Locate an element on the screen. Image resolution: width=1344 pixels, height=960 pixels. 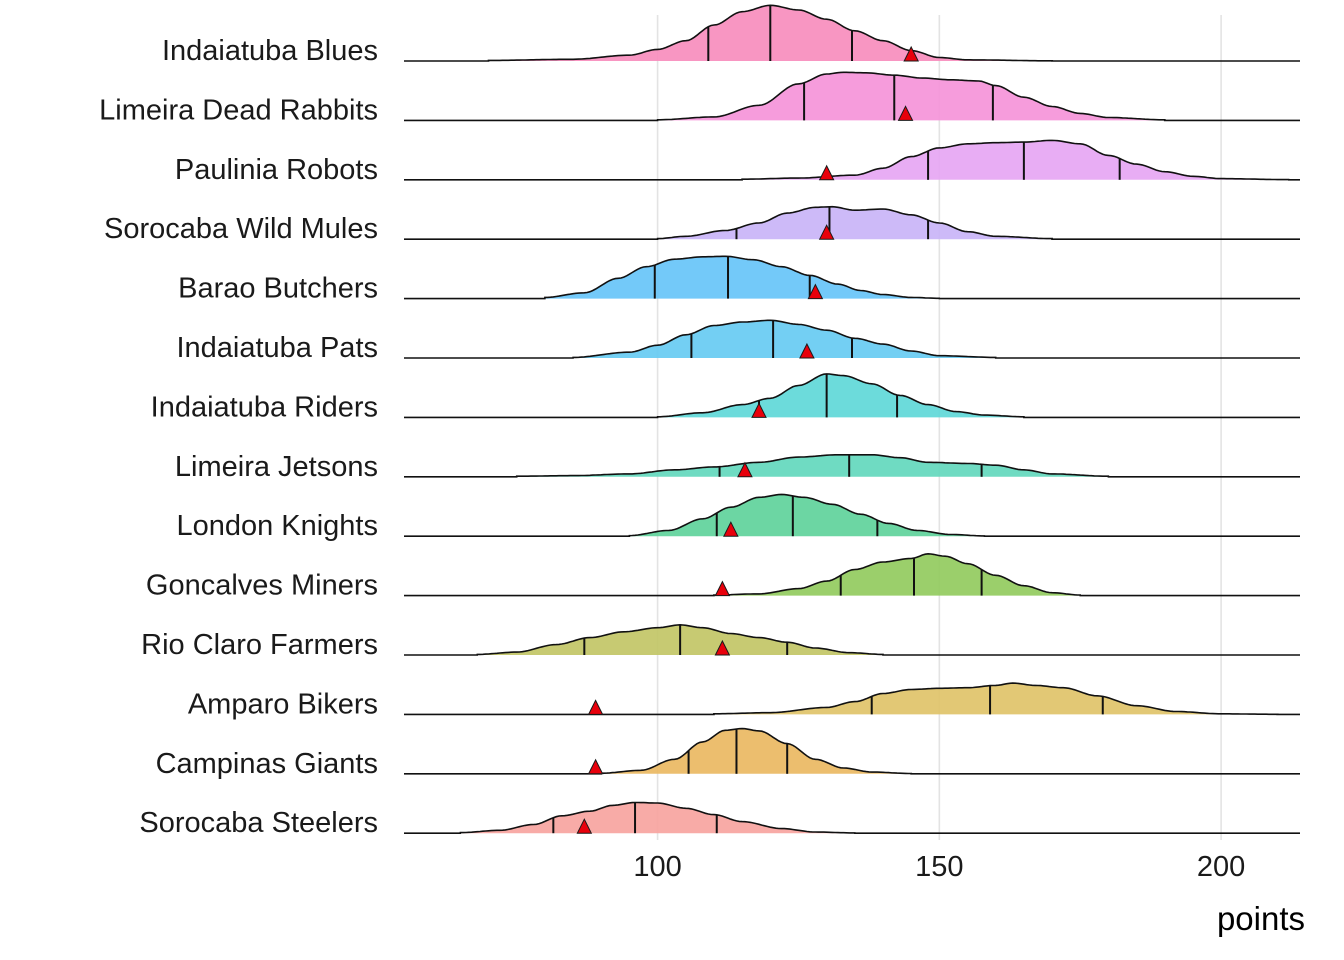
x-tick-label-100: 100 is located at coordinates (657, 867).